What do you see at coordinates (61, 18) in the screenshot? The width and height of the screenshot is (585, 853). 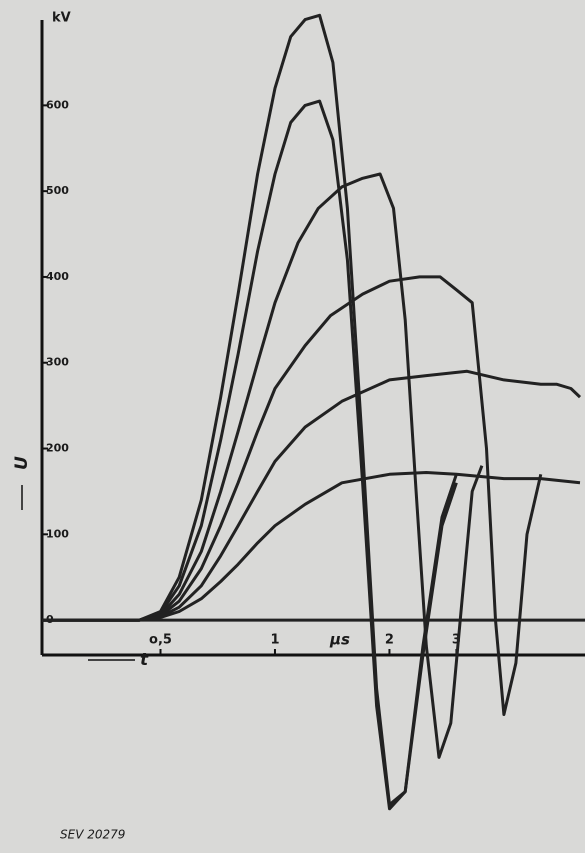 I see `y-unit: kV` at bounding box center [61, 18].